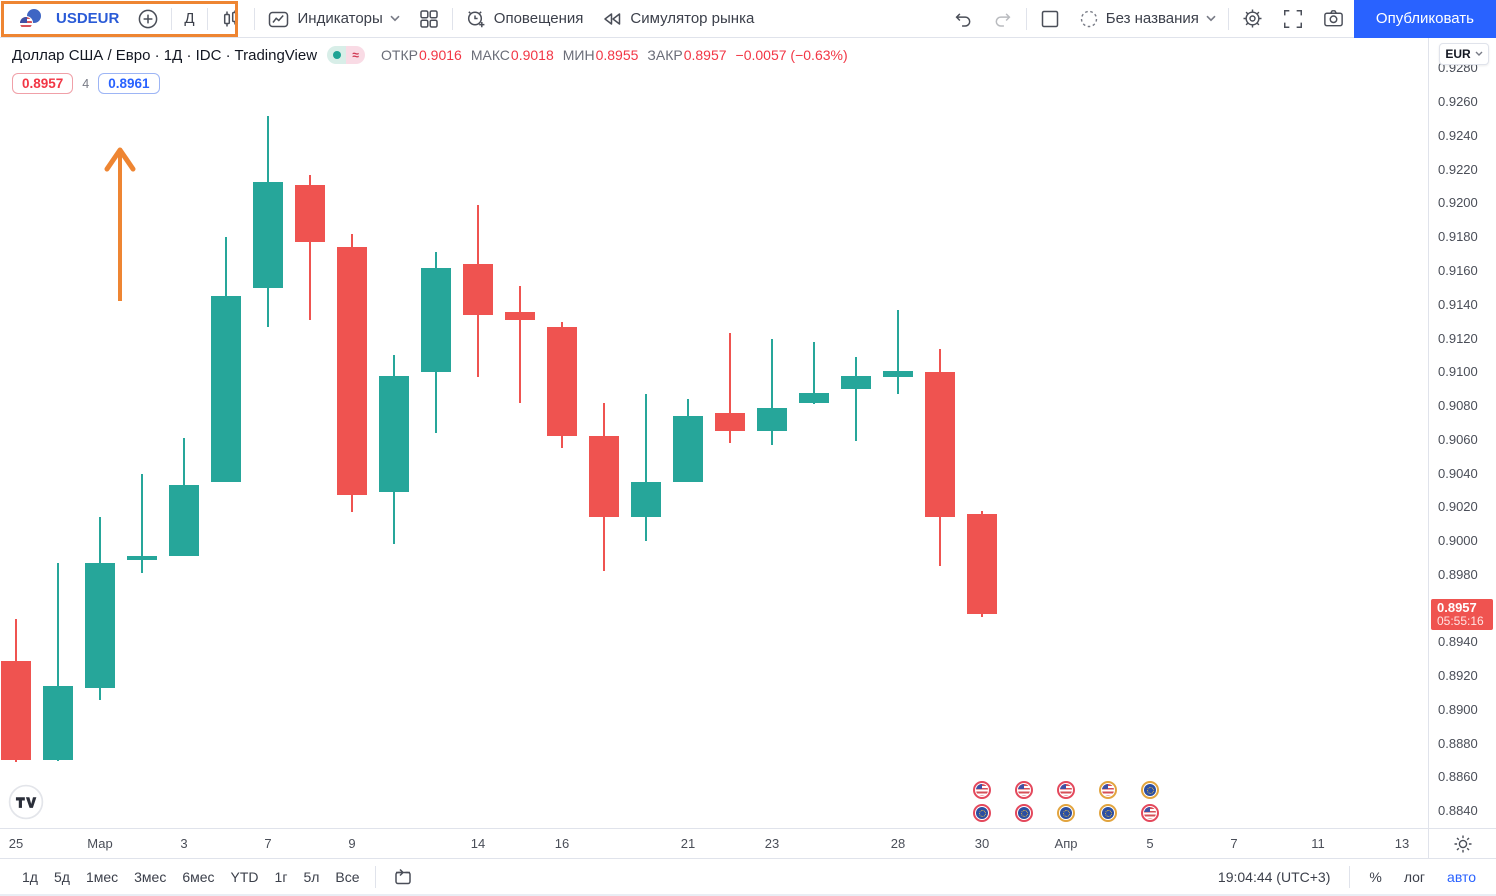 Image resolution: width=1496 pixels, height=896 pixels. What do you see at coordinates (86, 83) in the screenshot?
I see `spread-value: 4` at bounding box center [86, 83].